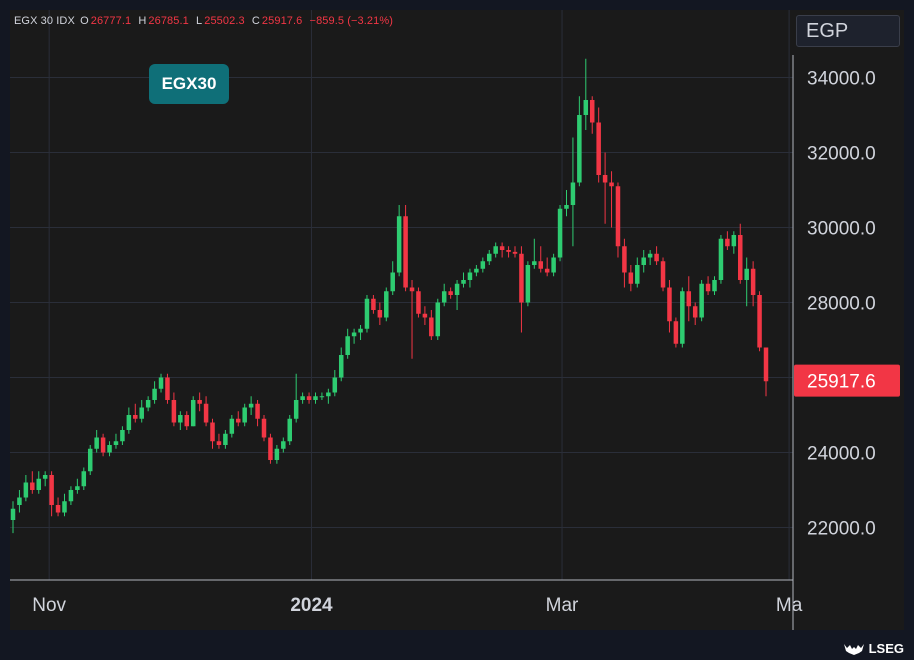 The height and width of the screenshot is (660, 914). I want to click on high-key: H, so click(142, 21).